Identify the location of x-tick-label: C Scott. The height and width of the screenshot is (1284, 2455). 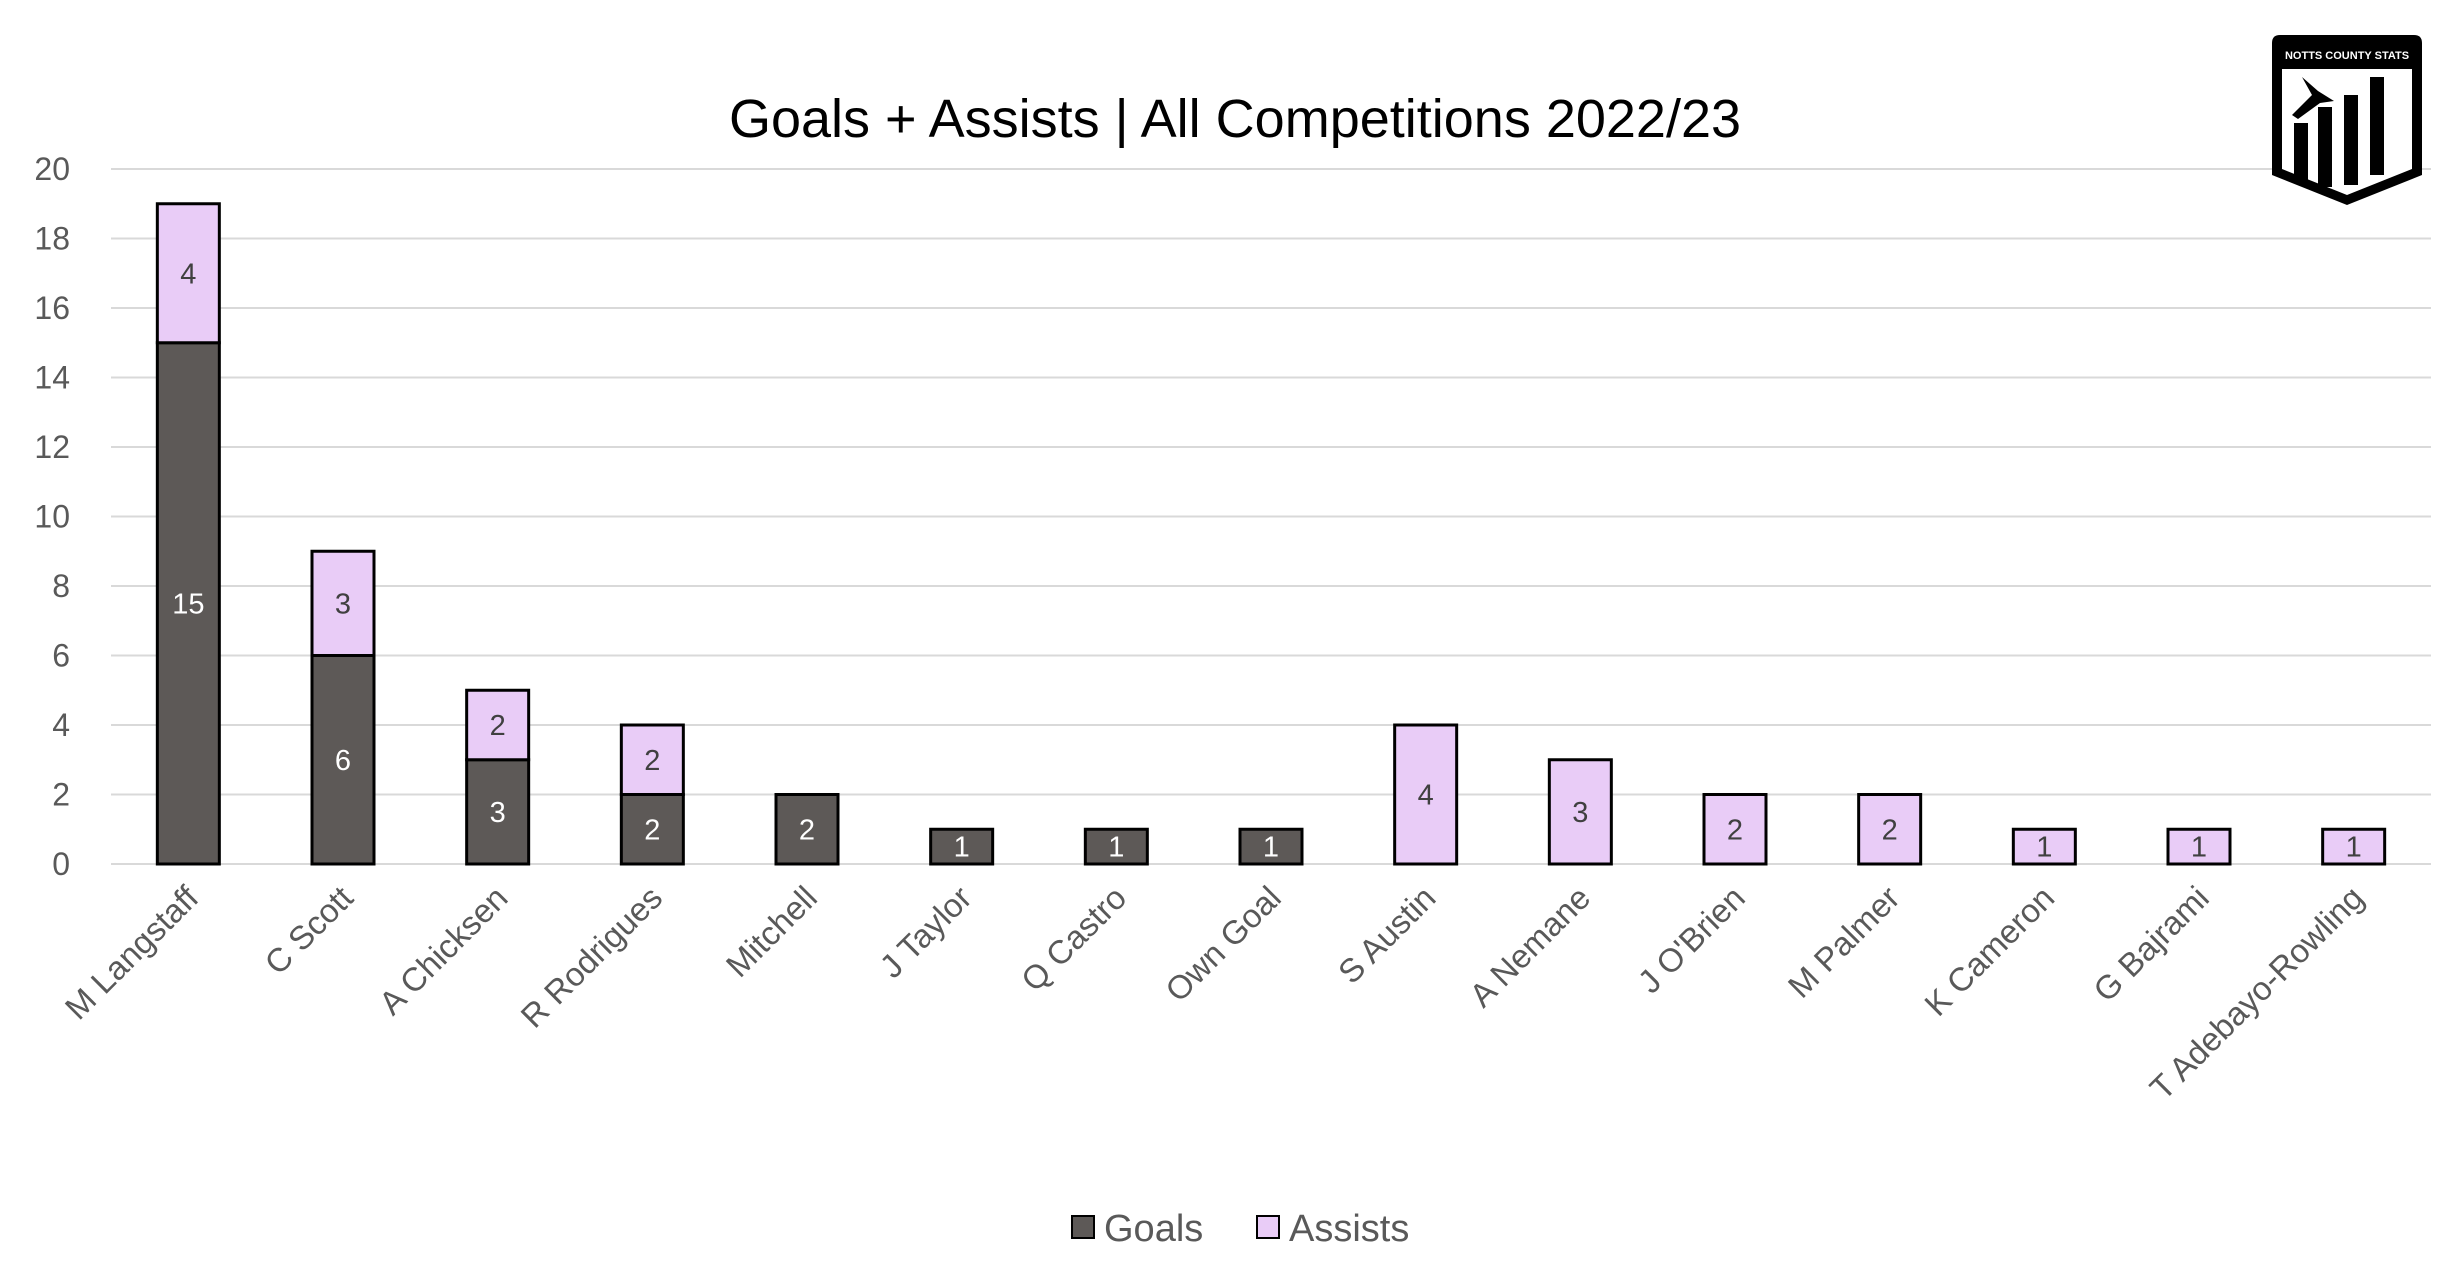
(308, 930).